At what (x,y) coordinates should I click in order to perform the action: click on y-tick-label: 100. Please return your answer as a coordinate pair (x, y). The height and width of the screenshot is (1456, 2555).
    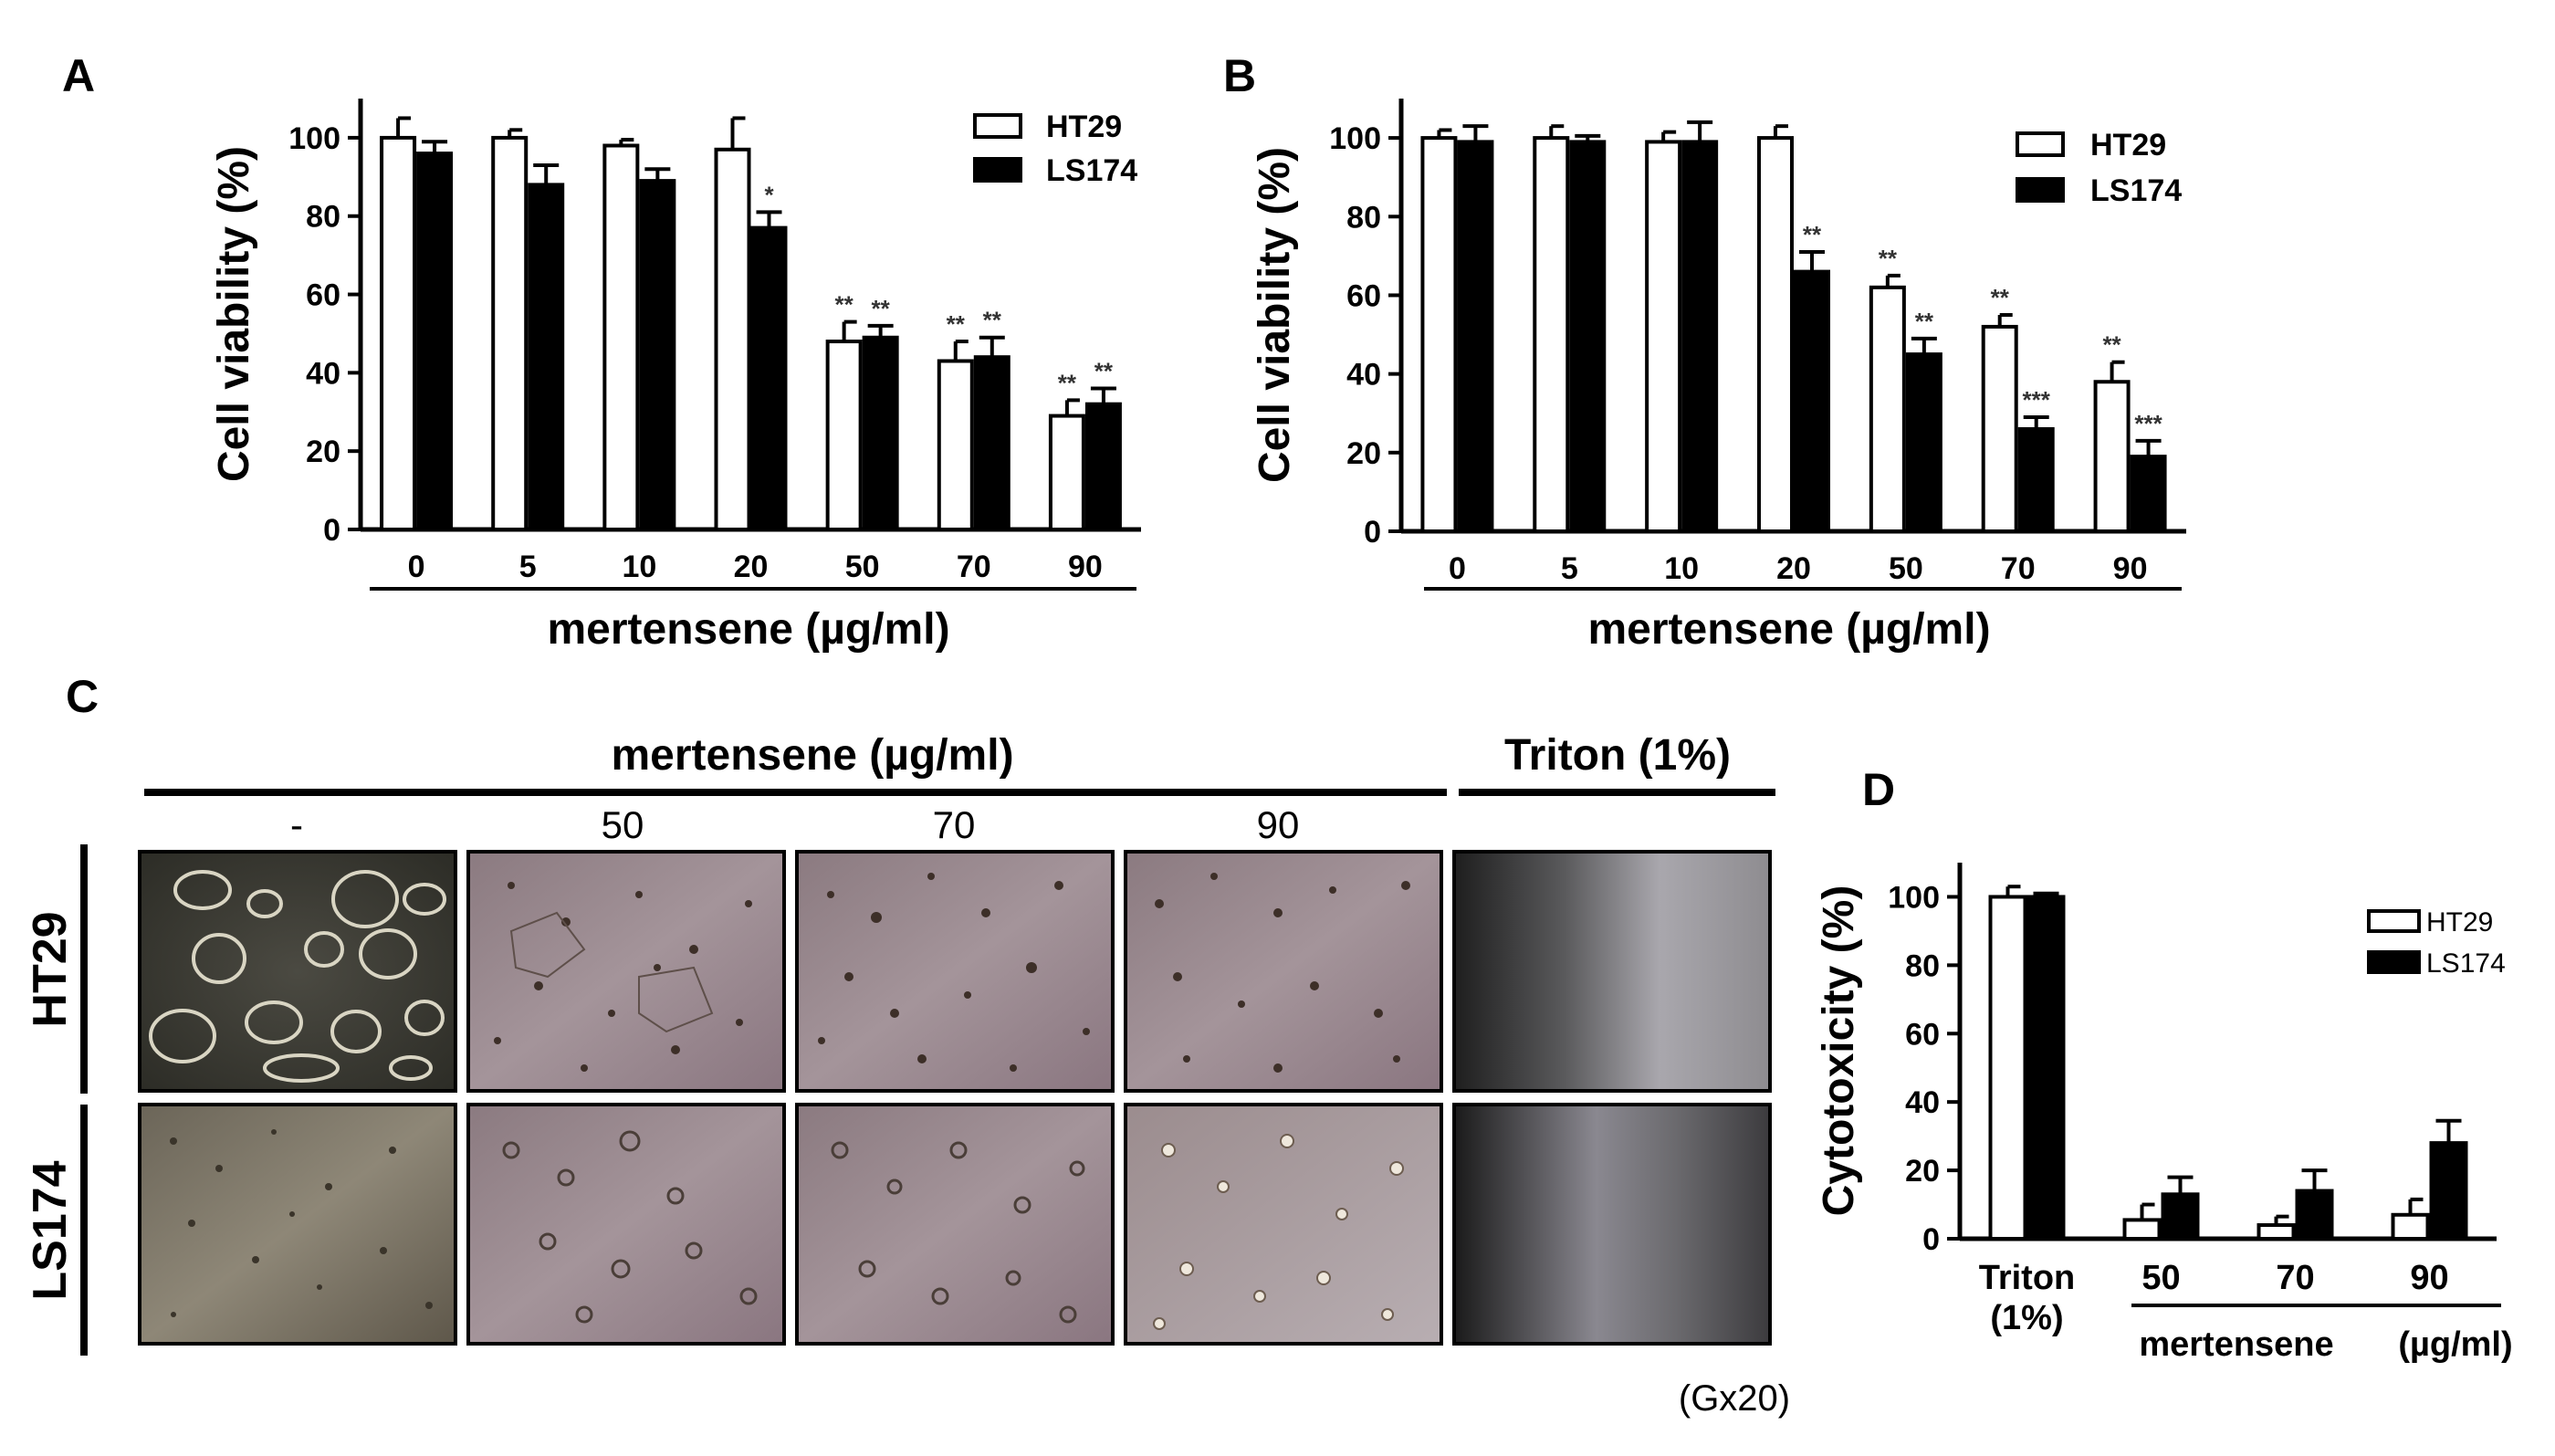
    Looking at the image, I should click on (1355, 138).